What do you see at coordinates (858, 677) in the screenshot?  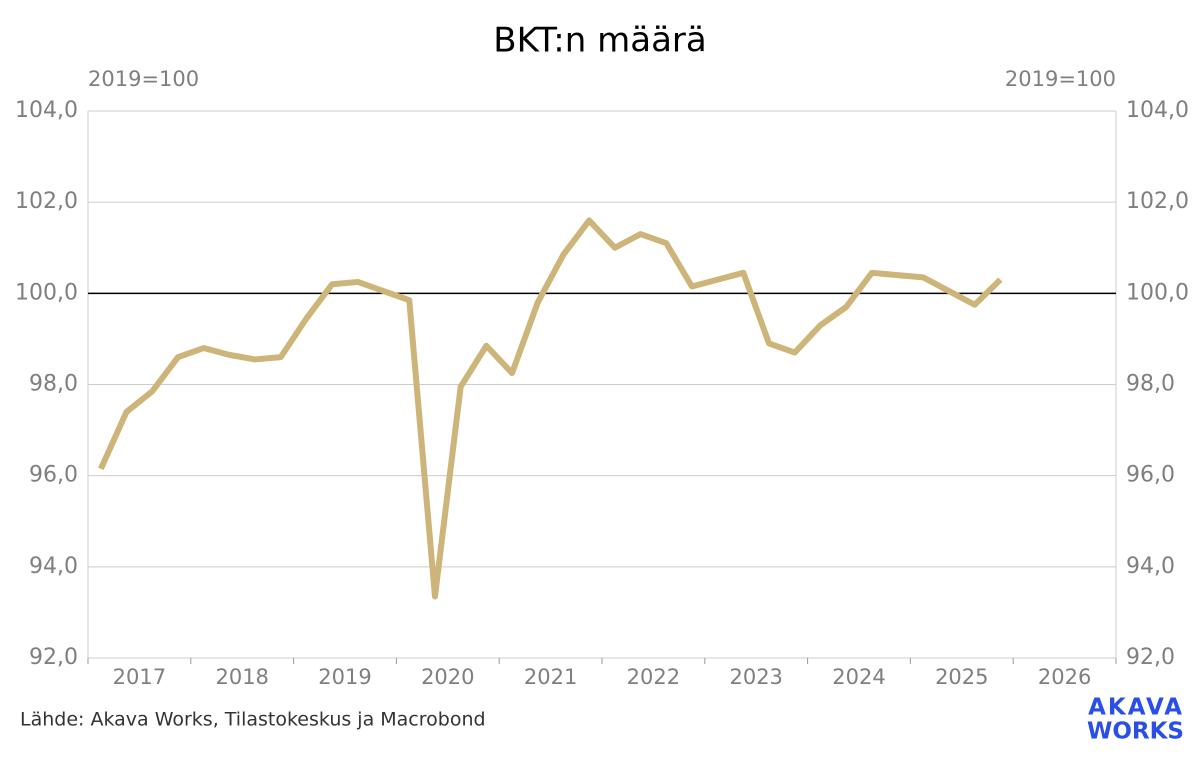 I see `x-tick-label: 2024` at bounding box center [858, 677].